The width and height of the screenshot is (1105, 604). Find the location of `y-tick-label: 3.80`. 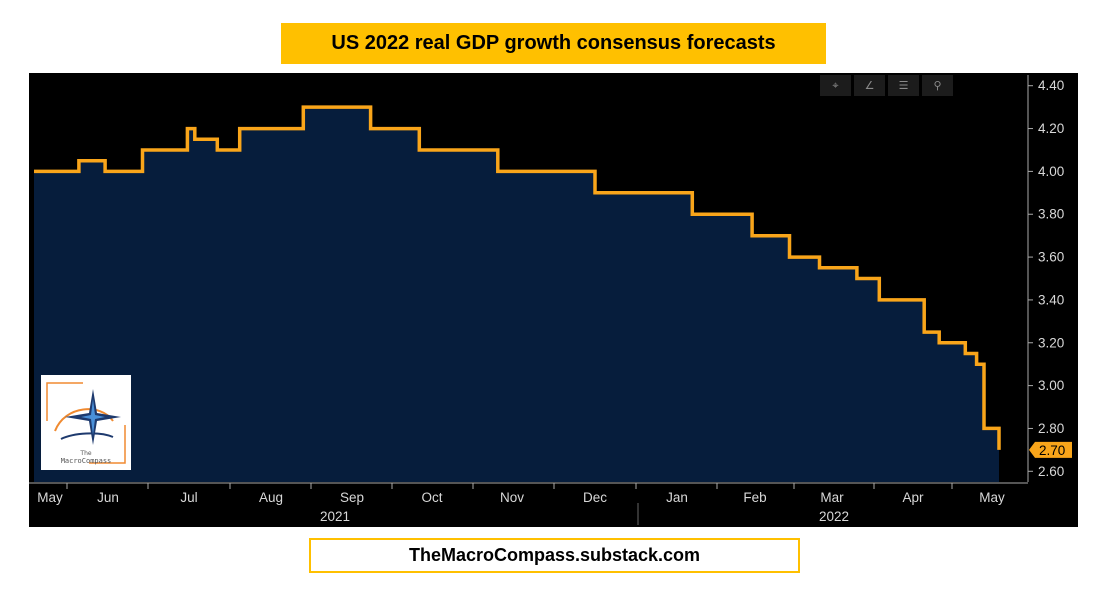

y-tick-label: 3.80 is located at coordinates (1051, 214).